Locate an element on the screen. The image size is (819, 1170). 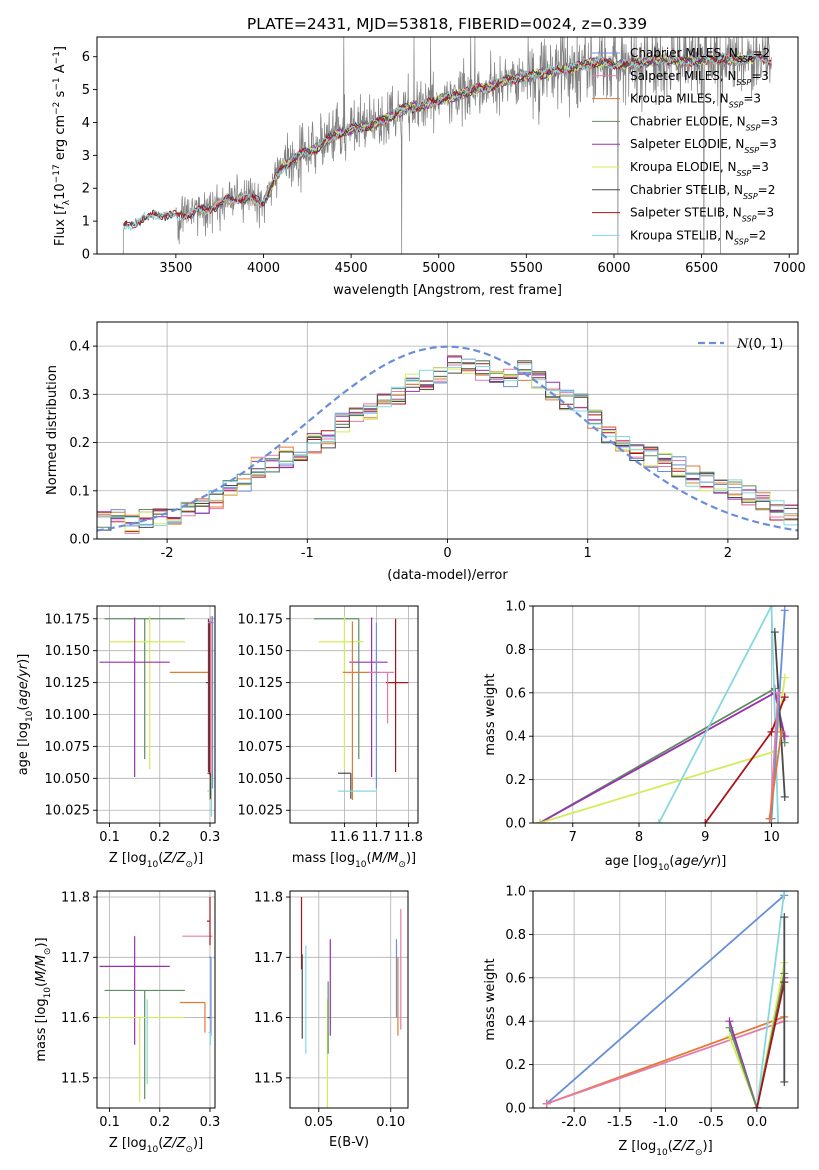
label-part: −1 is located at coordinates (57, 57).